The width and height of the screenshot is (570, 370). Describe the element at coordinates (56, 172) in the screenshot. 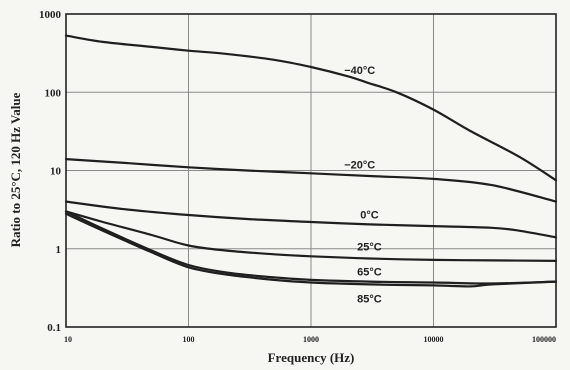

I see `y-tick-label: 10` at that location.